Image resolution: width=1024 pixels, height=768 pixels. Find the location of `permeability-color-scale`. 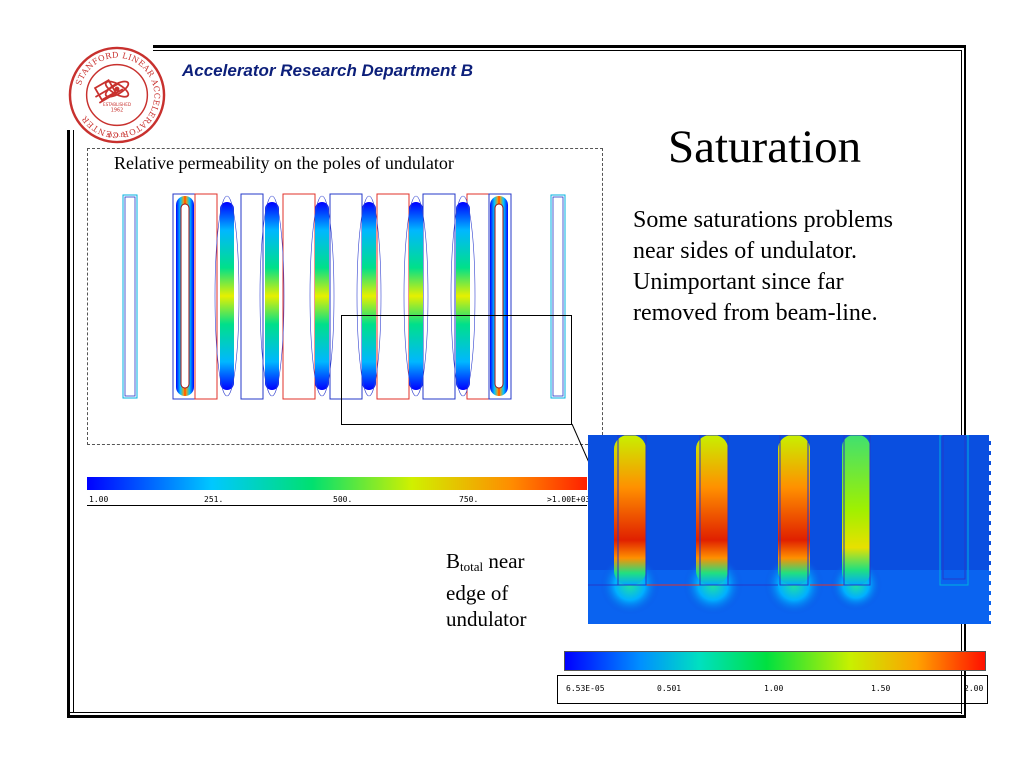

permeability-color-scale is located at coordinates (337, 483).